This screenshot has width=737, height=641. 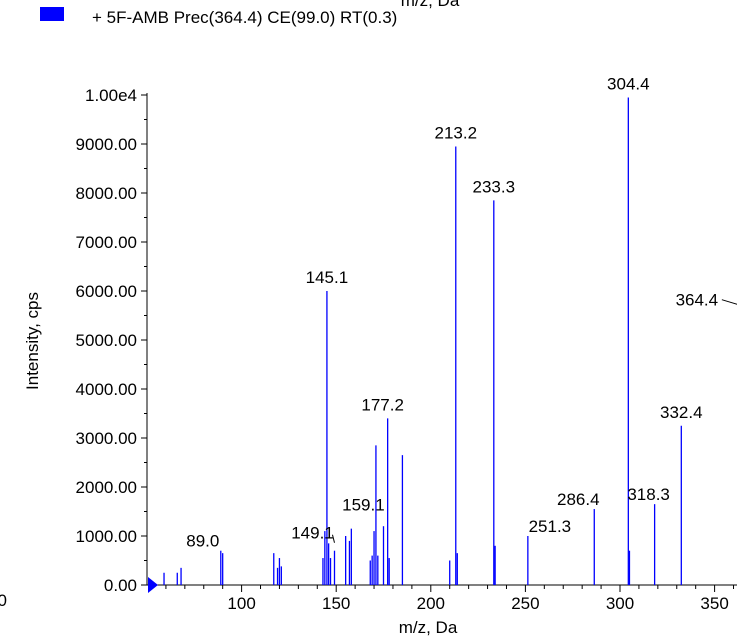 I want to click on y-tick-label: 2000.00, so click(x=106, y=487).